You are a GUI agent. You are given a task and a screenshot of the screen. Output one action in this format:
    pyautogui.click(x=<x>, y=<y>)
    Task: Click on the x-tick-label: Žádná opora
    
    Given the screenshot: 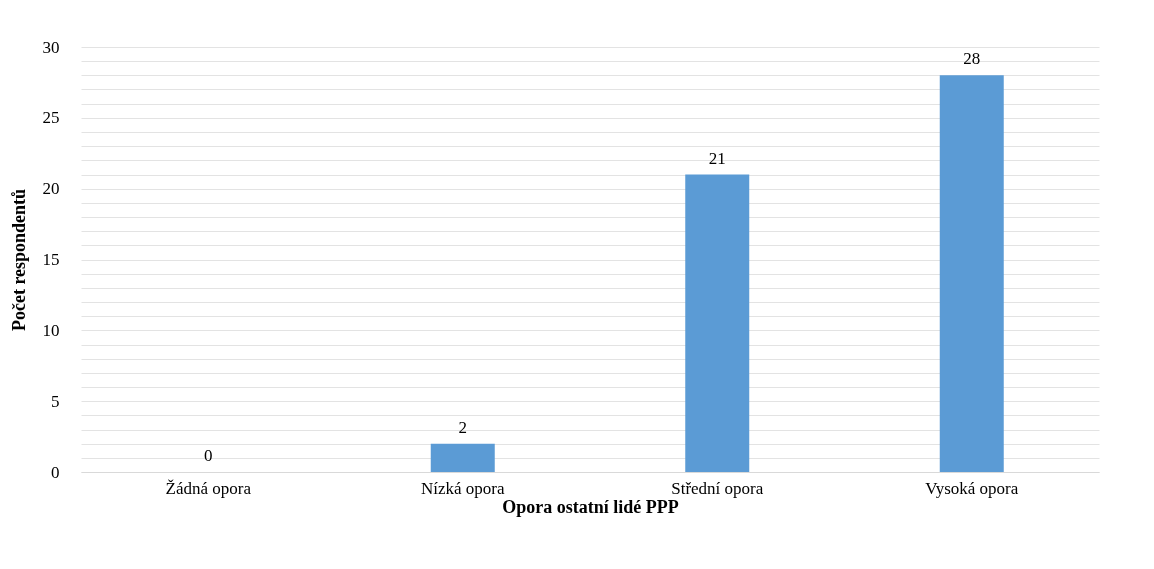 What is the action you would take?
    pyautogui.click(x=208, y=488)
    